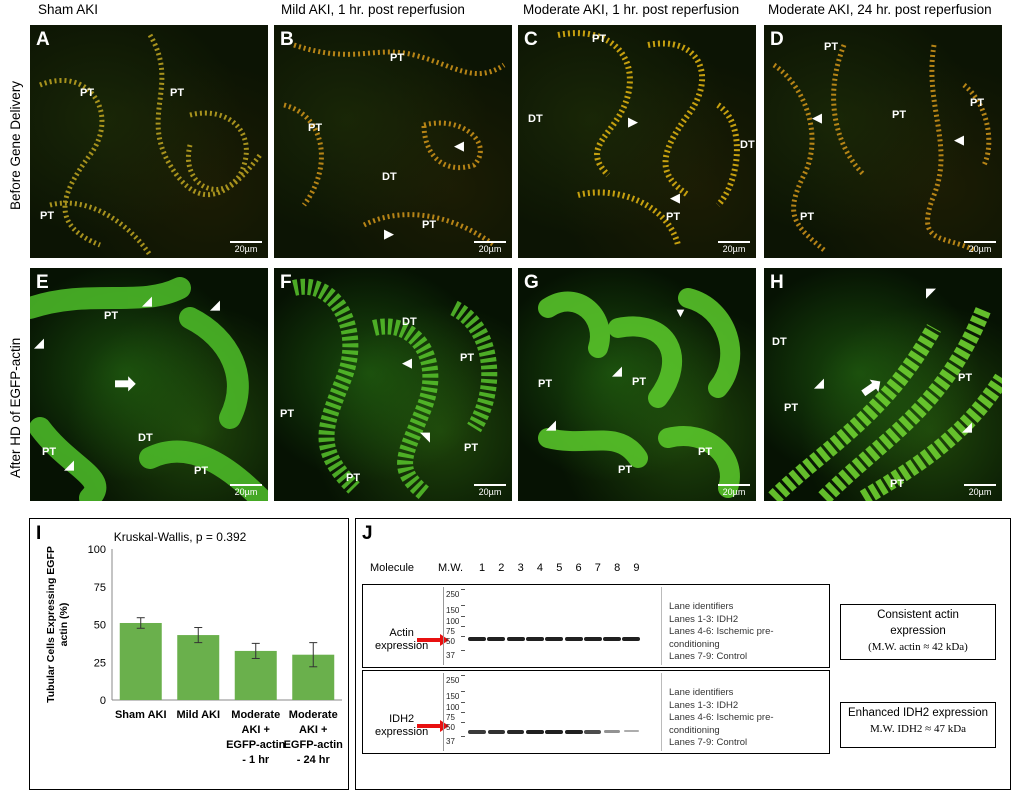 The image size is (1024, 796). I want to click on y-tick-label: 75, so click(100, 588).